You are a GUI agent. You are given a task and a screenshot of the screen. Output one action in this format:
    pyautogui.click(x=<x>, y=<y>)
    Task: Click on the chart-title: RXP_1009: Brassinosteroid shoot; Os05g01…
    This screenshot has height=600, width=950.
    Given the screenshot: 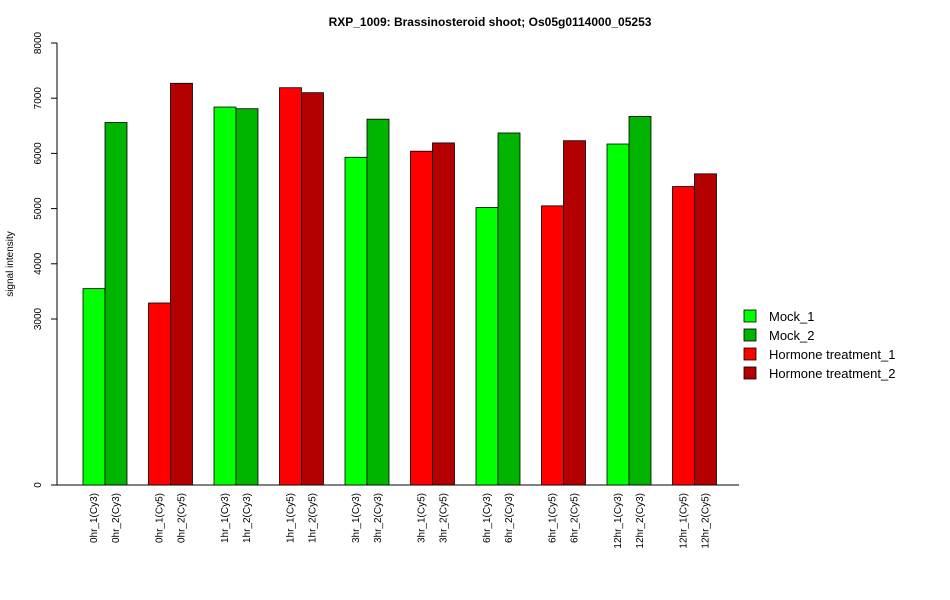 What is the action you would take?
    pyautogui.click(x=490, y=22)
    